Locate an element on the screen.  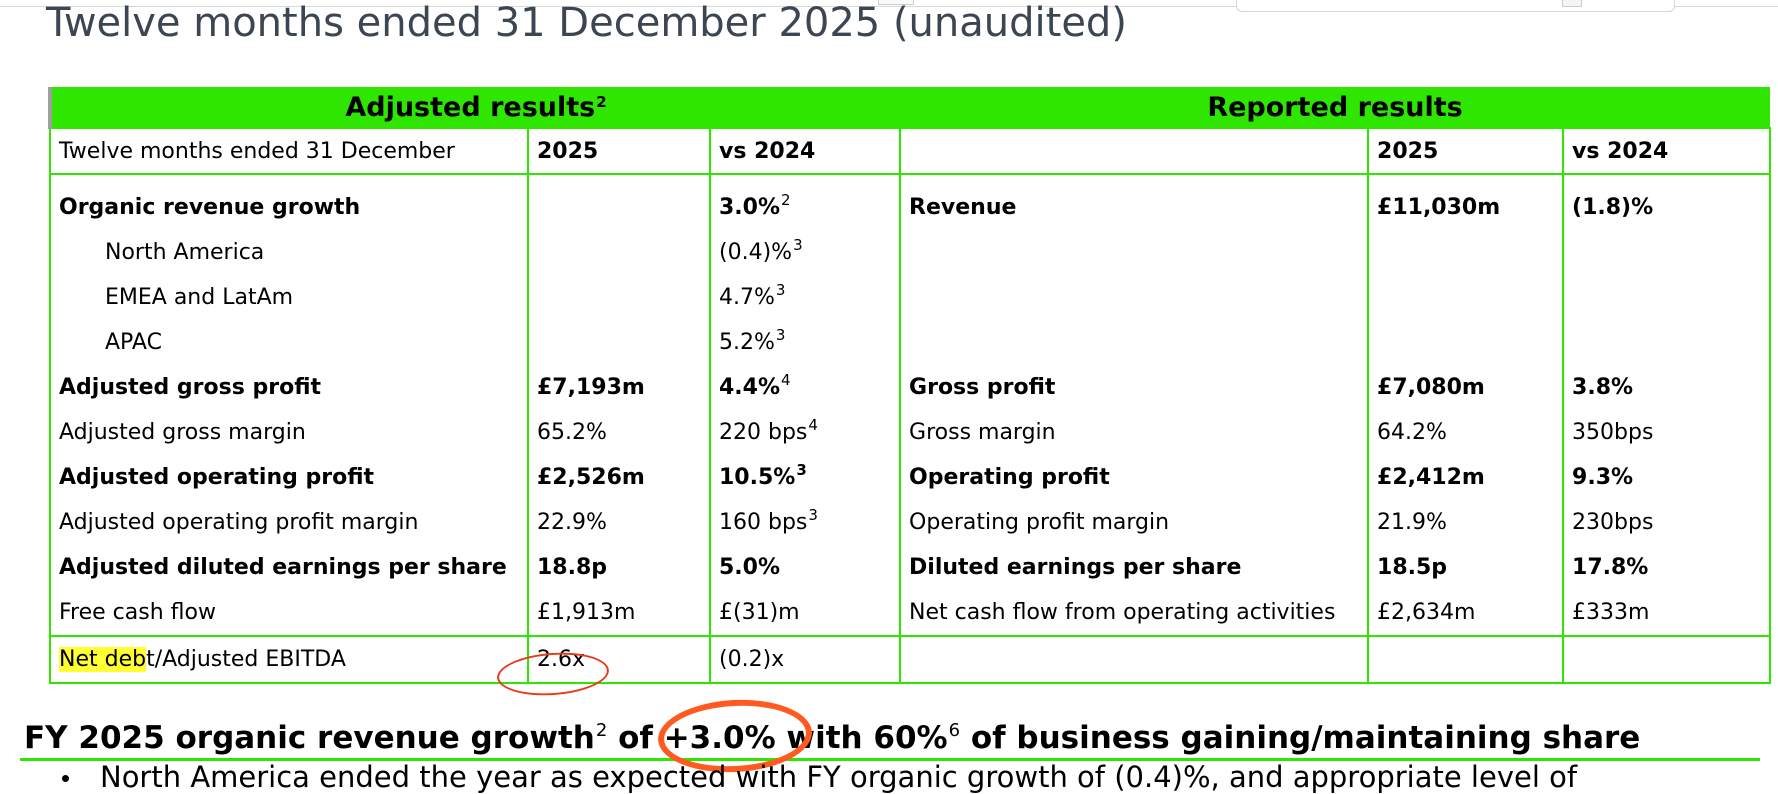
reported-vs-value: 350bps is located at coordinates (1667, 432).